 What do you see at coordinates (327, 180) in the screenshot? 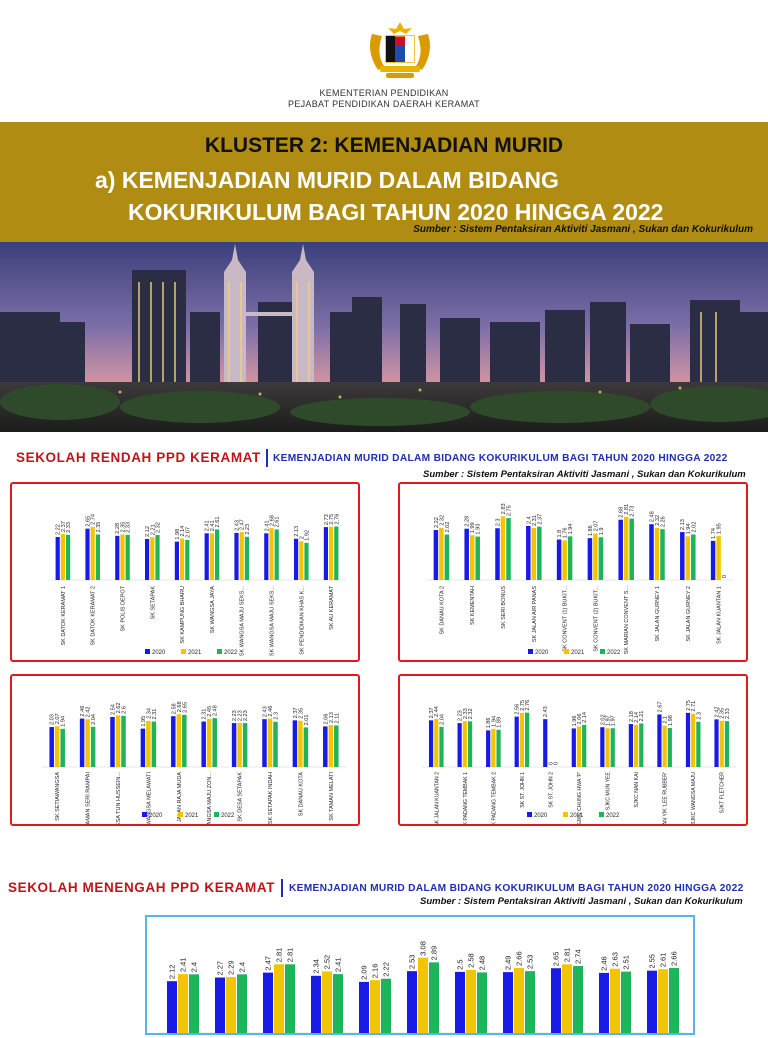
I see `banner-subtitle-line1: a) KEMENJADIAN MURID DALAM BIDANG` at bounding box center [327, 180].